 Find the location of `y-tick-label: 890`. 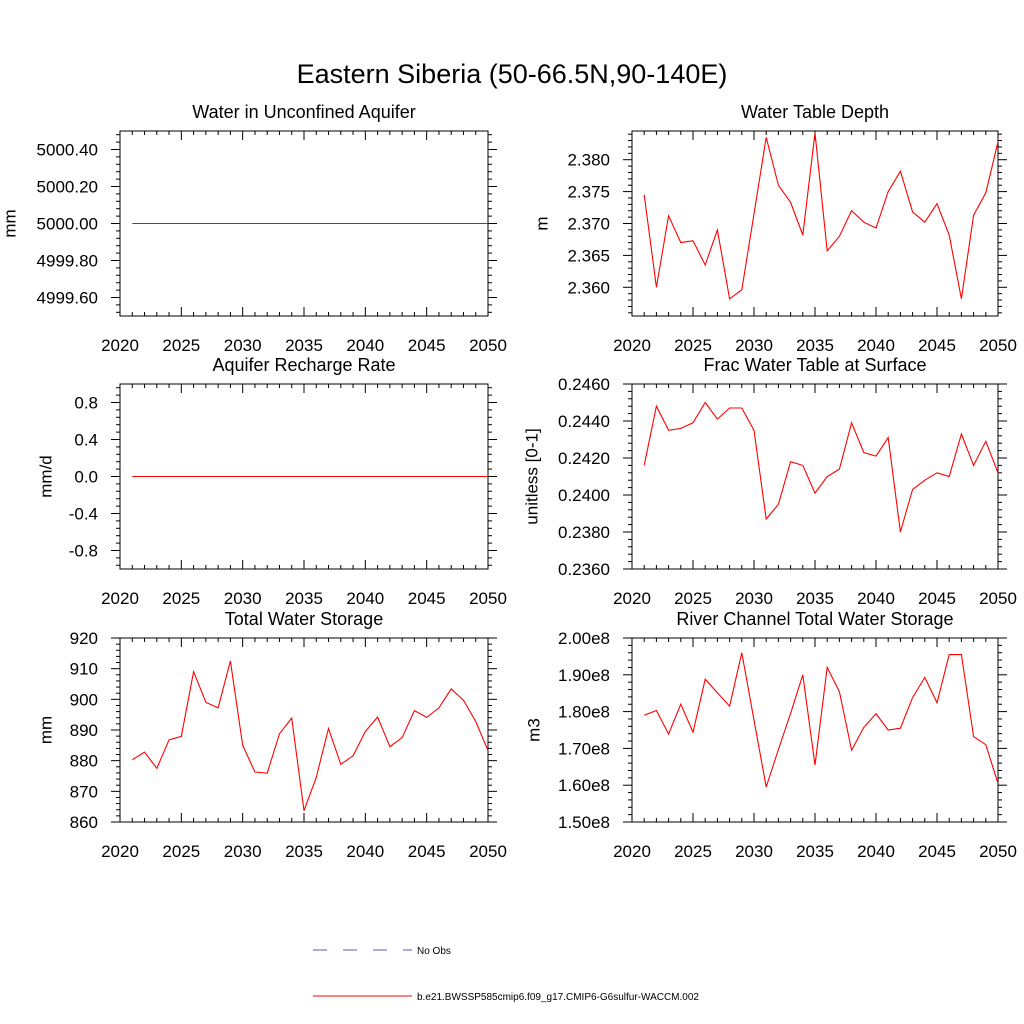

y-tick-label: 890 is located at coordinates (84, 730).